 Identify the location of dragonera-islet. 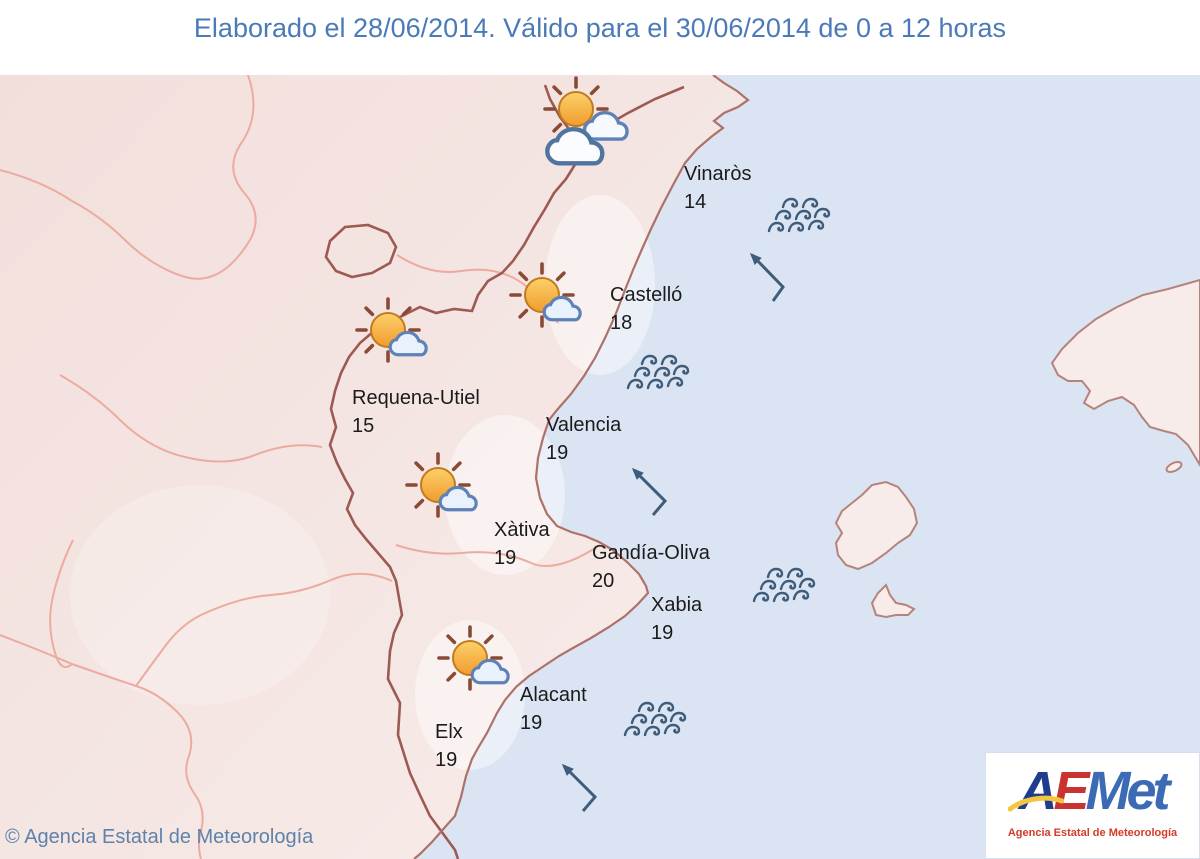
(1174, 467).